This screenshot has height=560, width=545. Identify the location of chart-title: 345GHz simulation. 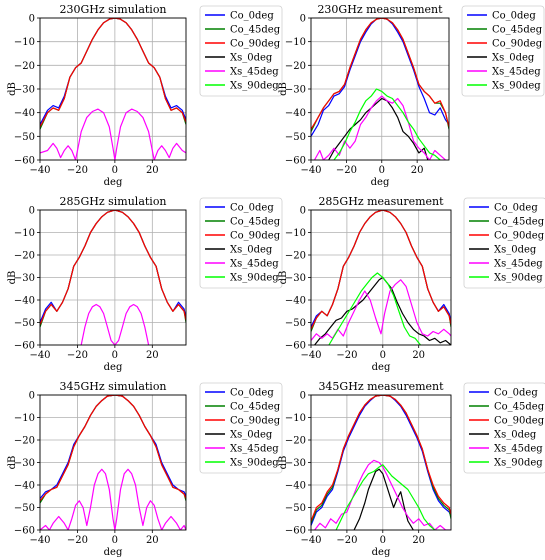
(112, 386).